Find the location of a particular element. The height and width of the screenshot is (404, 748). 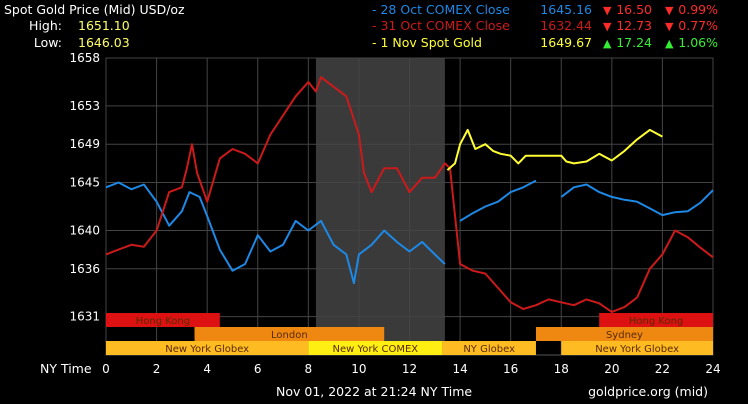

x-tick-label: 2 is located at coordinates (157, 369).